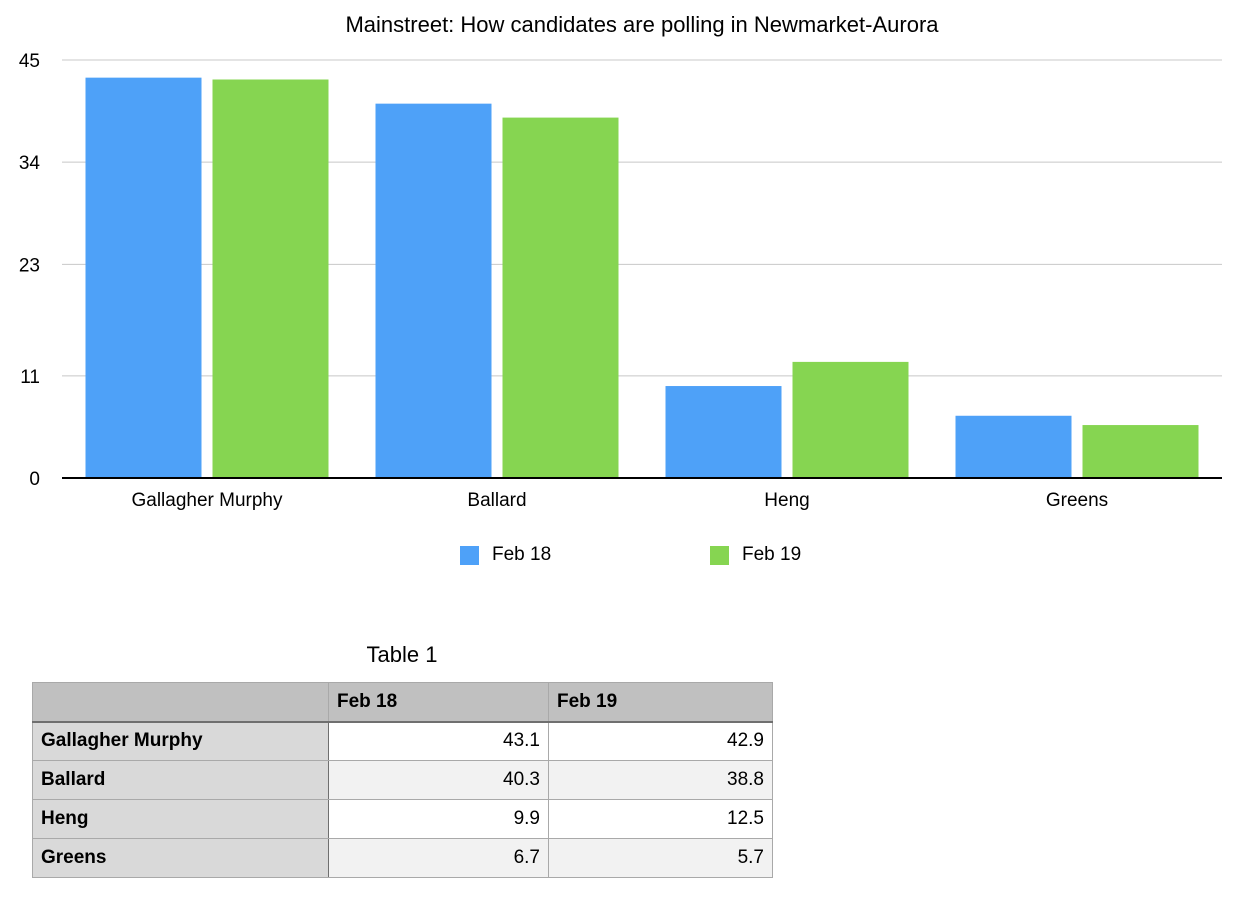 This screenshot has width=1240, height=908. I want to click on table-row: Heng 9.9 12.5, so click(402, 819).